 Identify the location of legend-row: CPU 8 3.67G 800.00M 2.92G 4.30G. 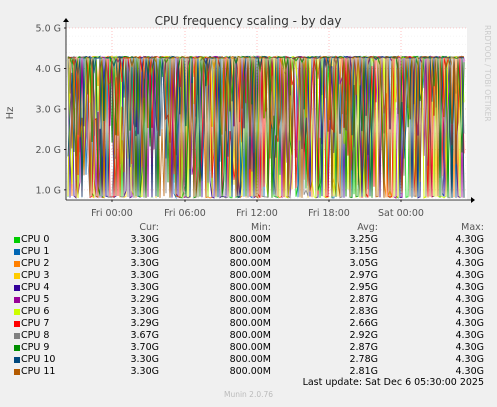
(248, 336).